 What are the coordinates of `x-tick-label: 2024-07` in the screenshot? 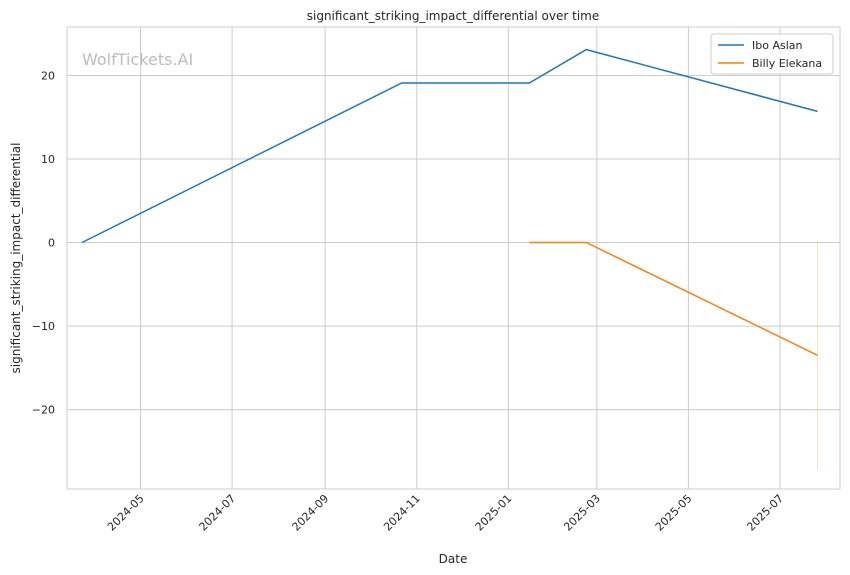 It's located at (218, 513).